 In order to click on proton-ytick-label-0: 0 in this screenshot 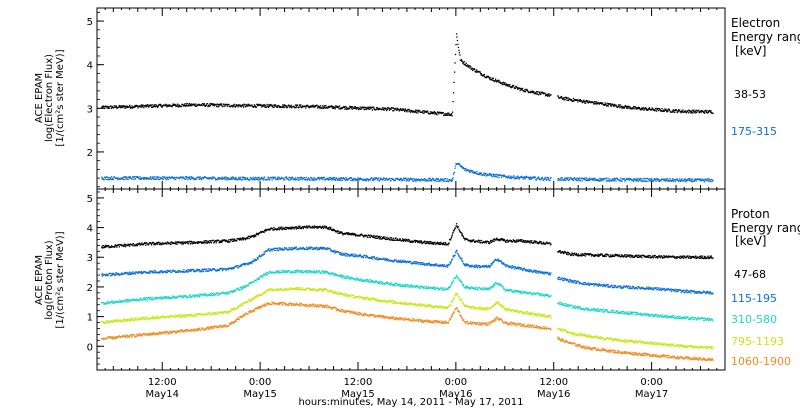, I will do `click(90, 347)`.